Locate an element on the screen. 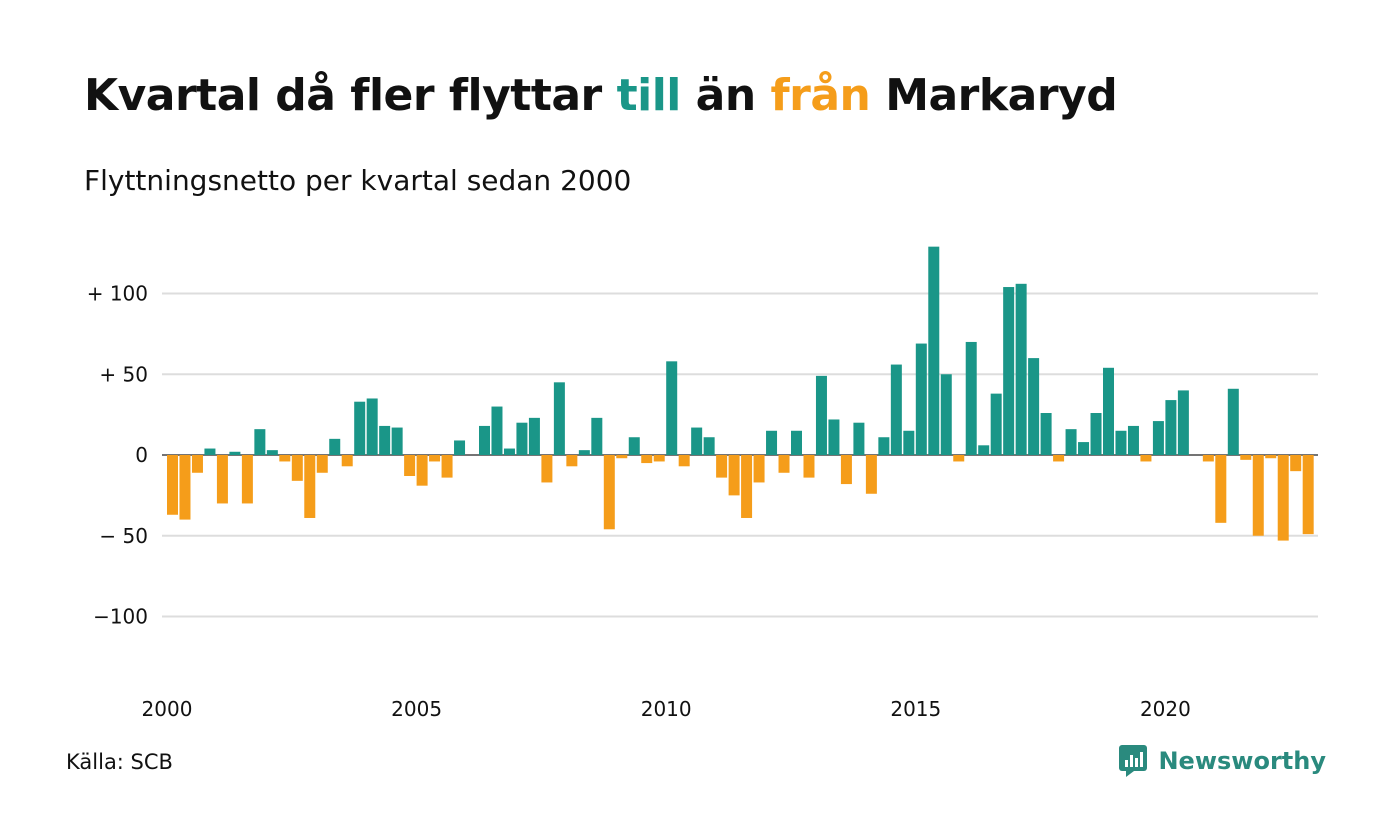 This screenshot has height=840, width=1400. source-note: Källa: SCB is located at coordinates (119, 762).